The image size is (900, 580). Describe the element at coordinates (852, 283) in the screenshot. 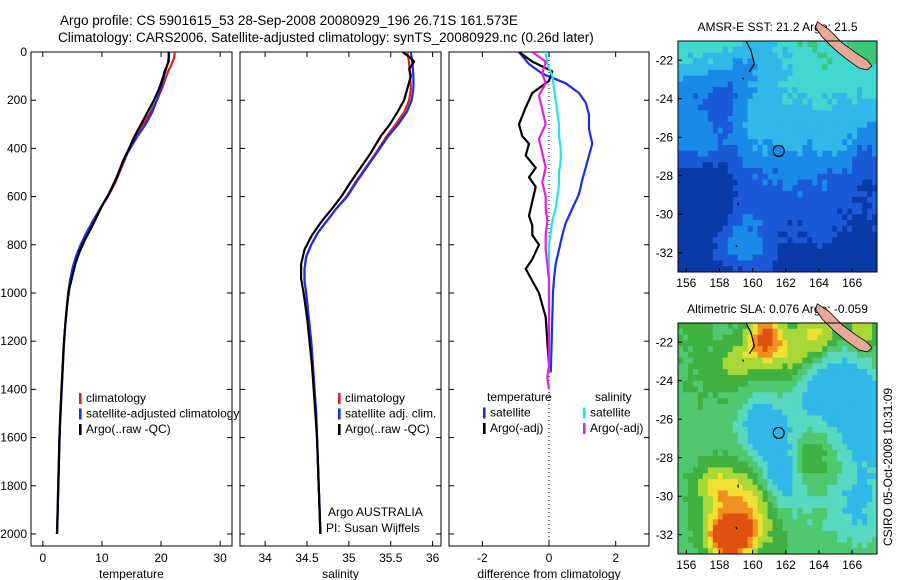

I see `sst_map-xtick-label: 166` at that location.